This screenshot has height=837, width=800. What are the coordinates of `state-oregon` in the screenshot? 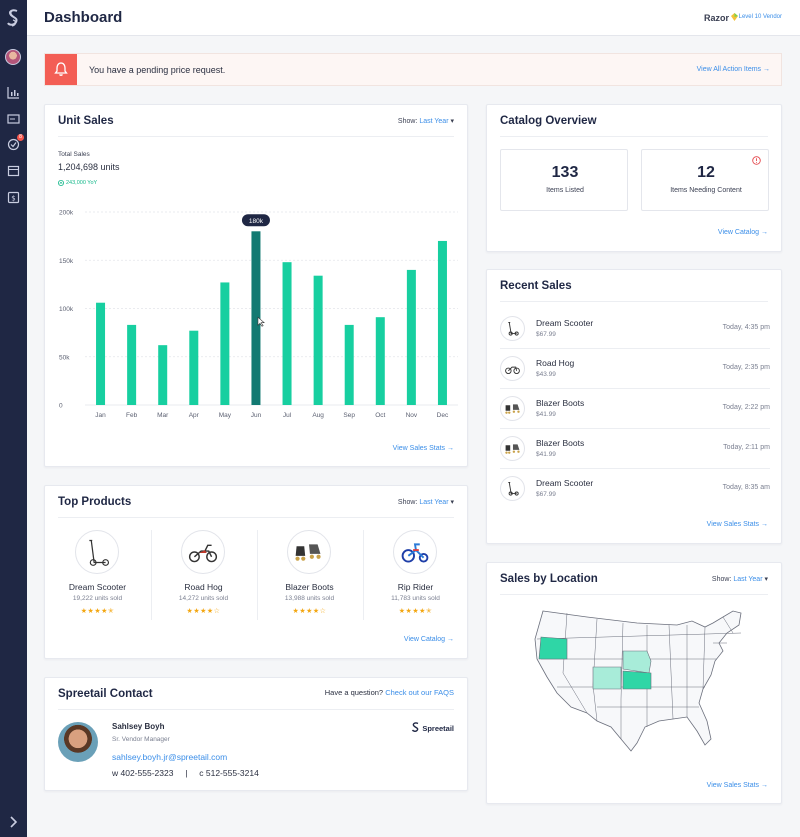 It's located at (553, 648).